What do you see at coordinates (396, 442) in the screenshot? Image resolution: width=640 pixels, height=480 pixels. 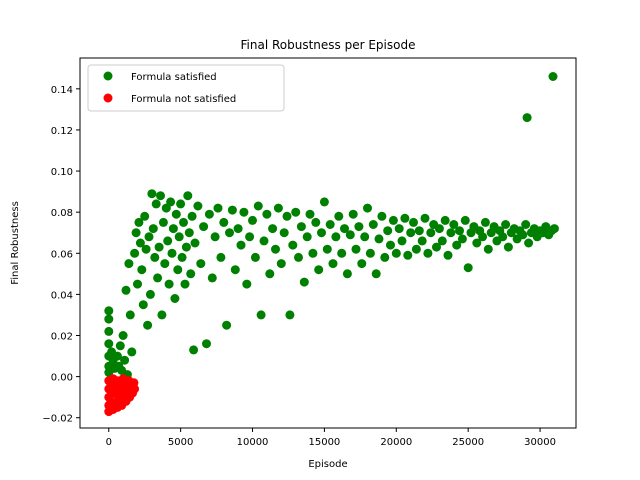 I see `x-tick-label: 20000` at bounding box center [396, 442].